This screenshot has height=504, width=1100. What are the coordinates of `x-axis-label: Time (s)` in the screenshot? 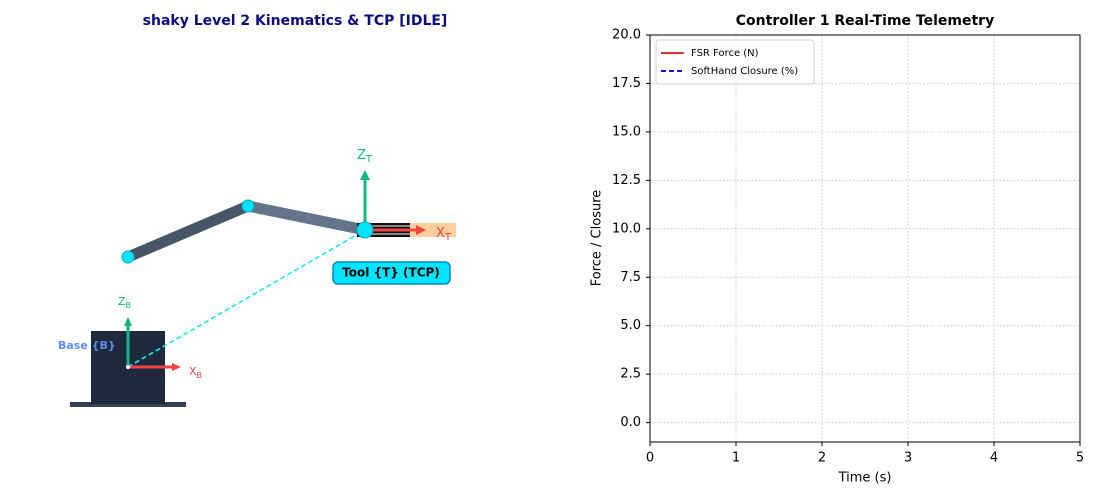 It's located at (865, 478).